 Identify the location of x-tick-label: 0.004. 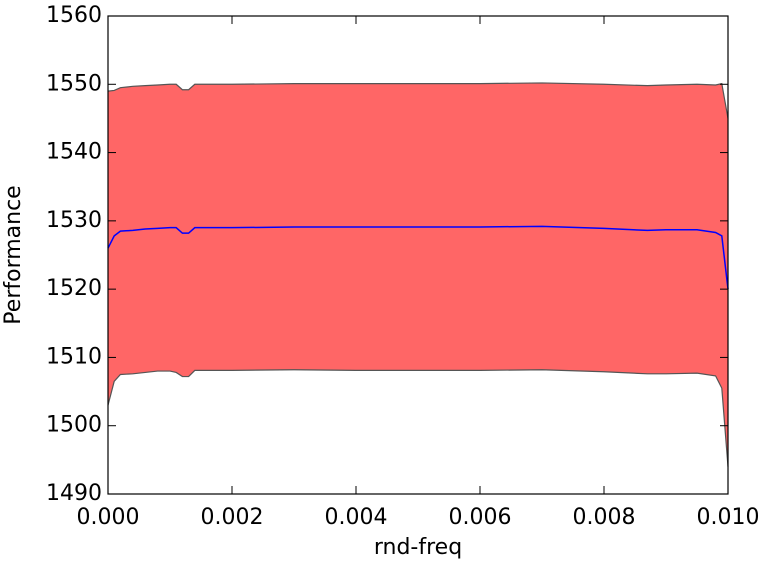
(356, 517).